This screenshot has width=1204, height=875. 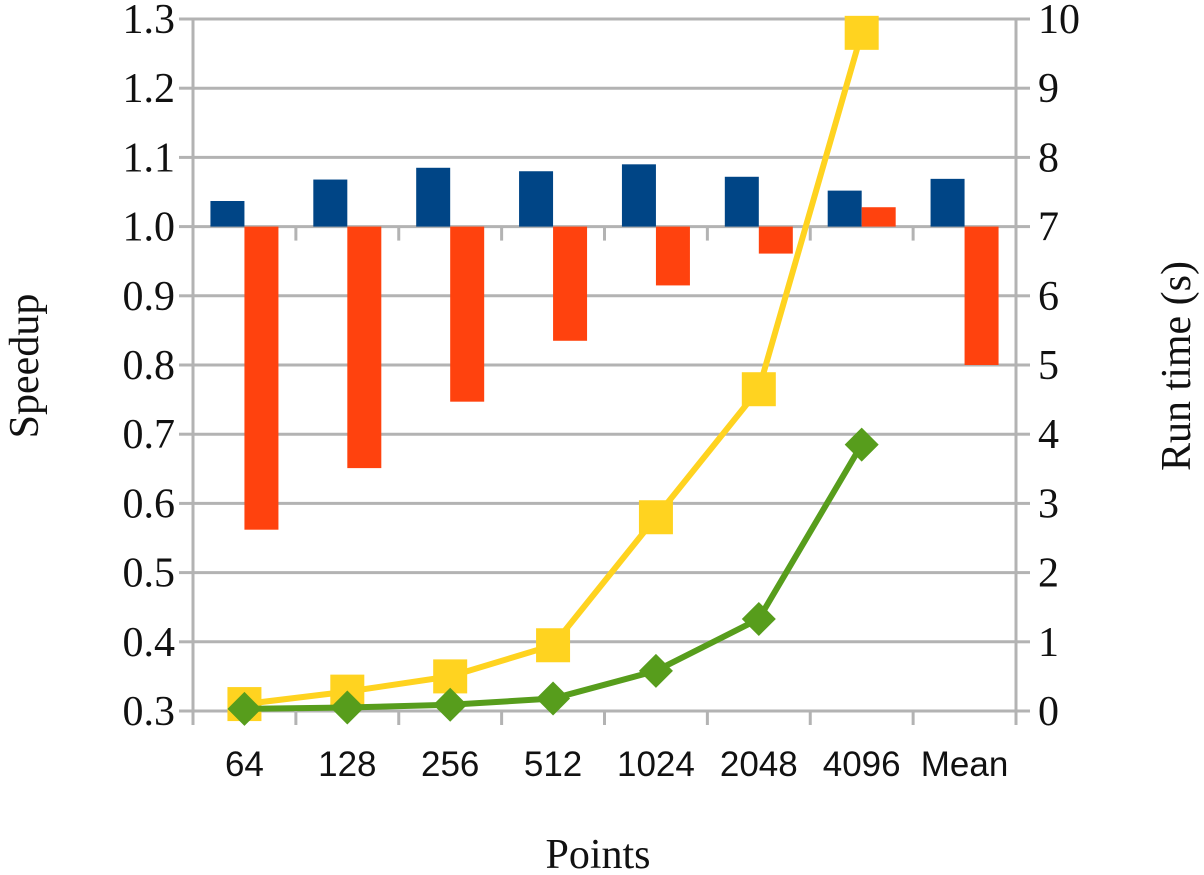 What do you see at coordinates (981, 295) in the screenshot?
I see `bar-series-2-Mean` at bounding box center [981, 295].